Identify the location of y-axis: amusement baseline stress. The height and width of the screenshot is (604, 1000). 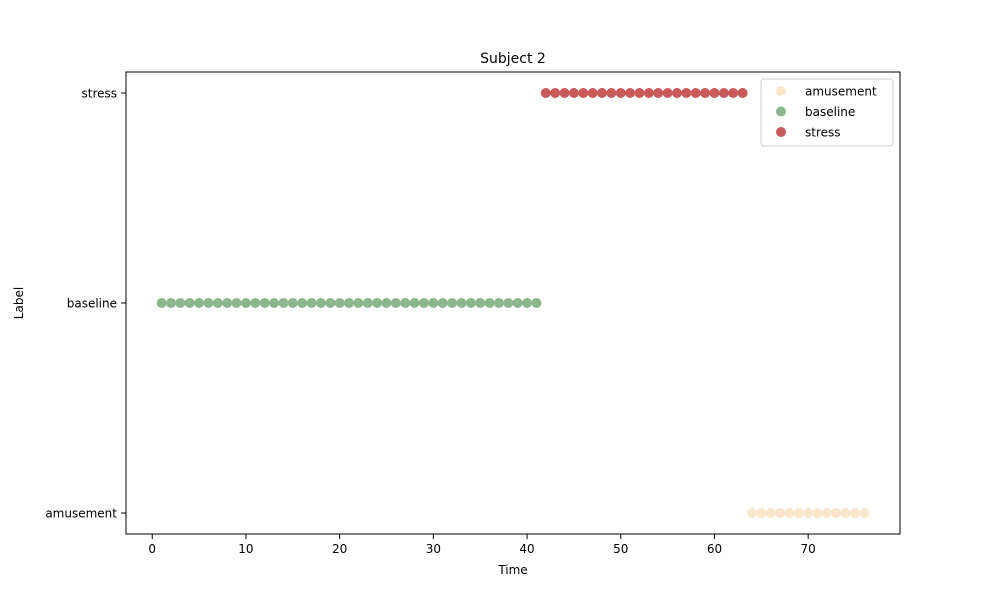
(85, 304).